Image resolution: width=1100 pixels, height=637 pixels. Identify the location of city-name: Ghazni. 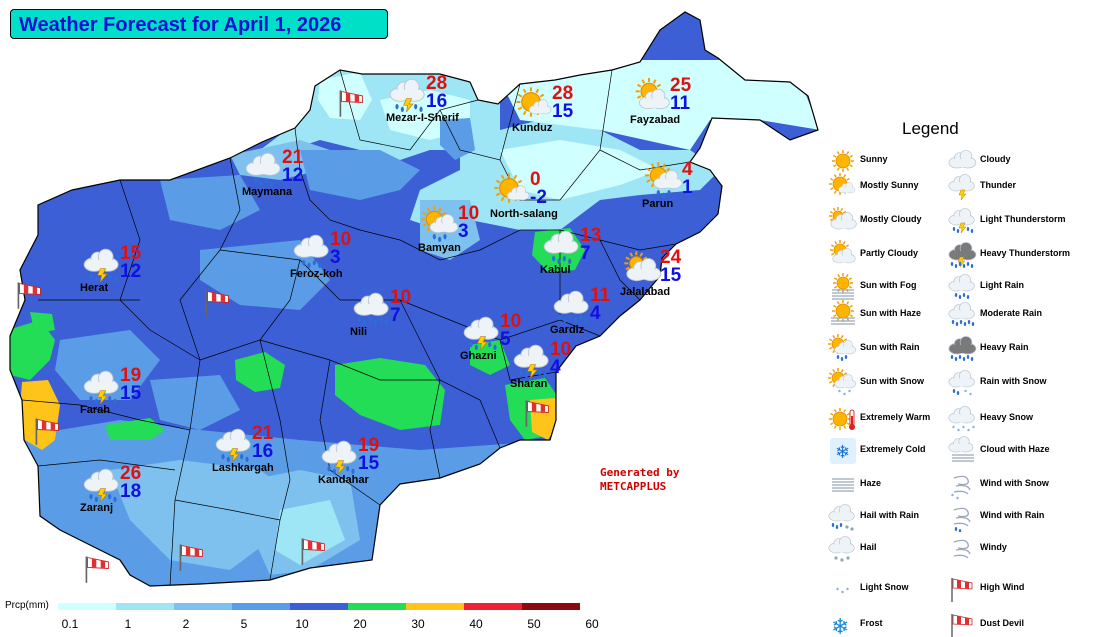
(478, 356).